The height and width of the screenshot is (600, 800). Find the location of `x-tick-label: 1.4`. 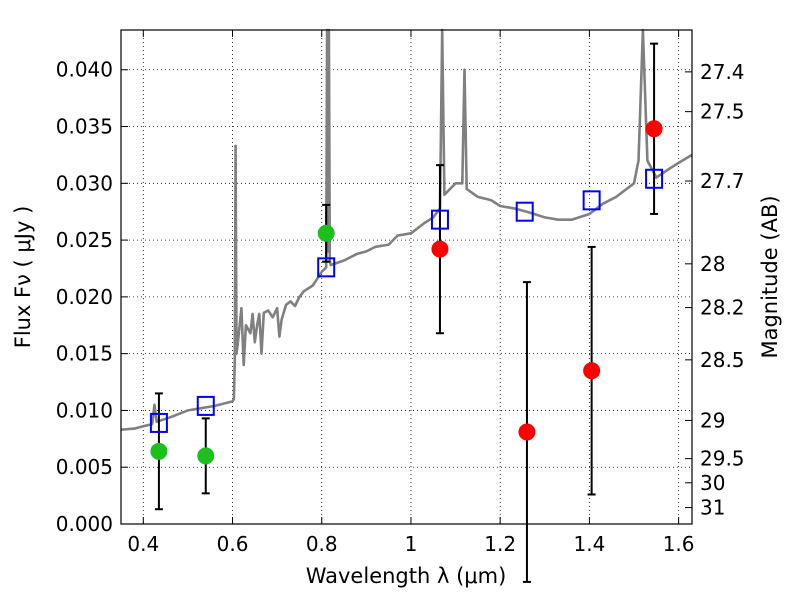

x-tick-label: 1.4 is located at coordinates (589, 544).